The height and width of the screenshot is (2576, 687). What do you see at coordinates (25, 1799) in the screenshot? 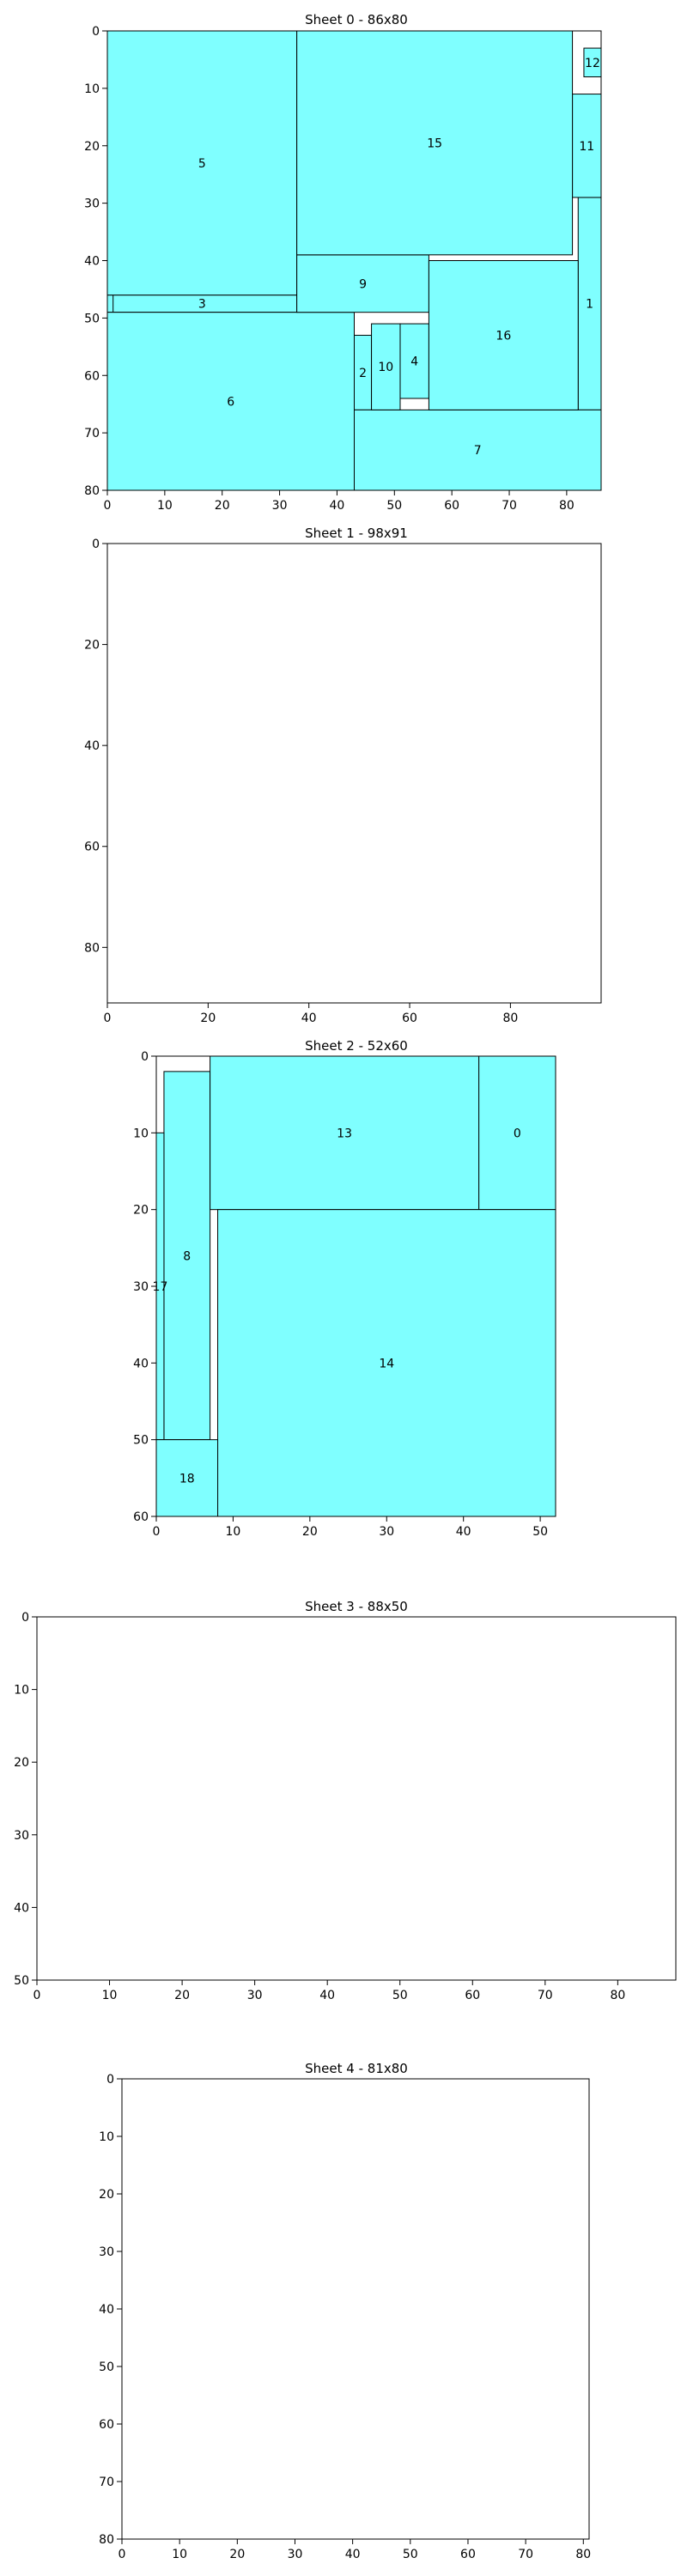
I see `y-ticks-3: 0 10 20 30 40 50` at bounding box center [25, 1799].